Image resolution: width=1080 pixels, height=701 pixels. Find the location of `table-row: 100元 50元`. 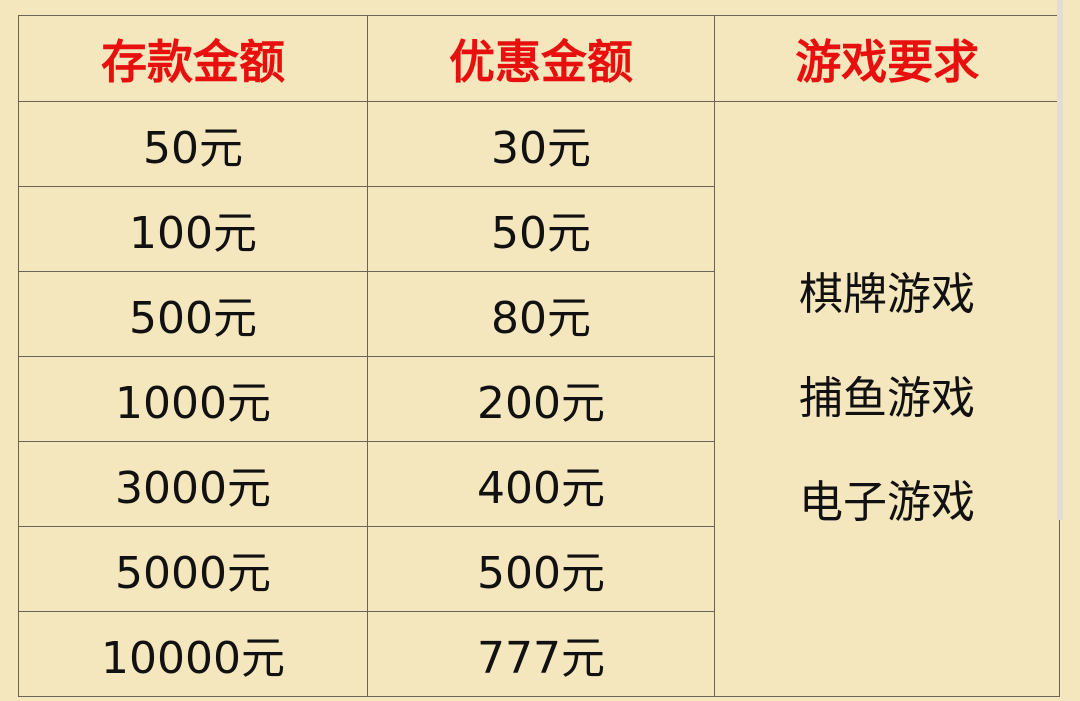

table-row: 100元 50元 is located at coordinates (539, 229).